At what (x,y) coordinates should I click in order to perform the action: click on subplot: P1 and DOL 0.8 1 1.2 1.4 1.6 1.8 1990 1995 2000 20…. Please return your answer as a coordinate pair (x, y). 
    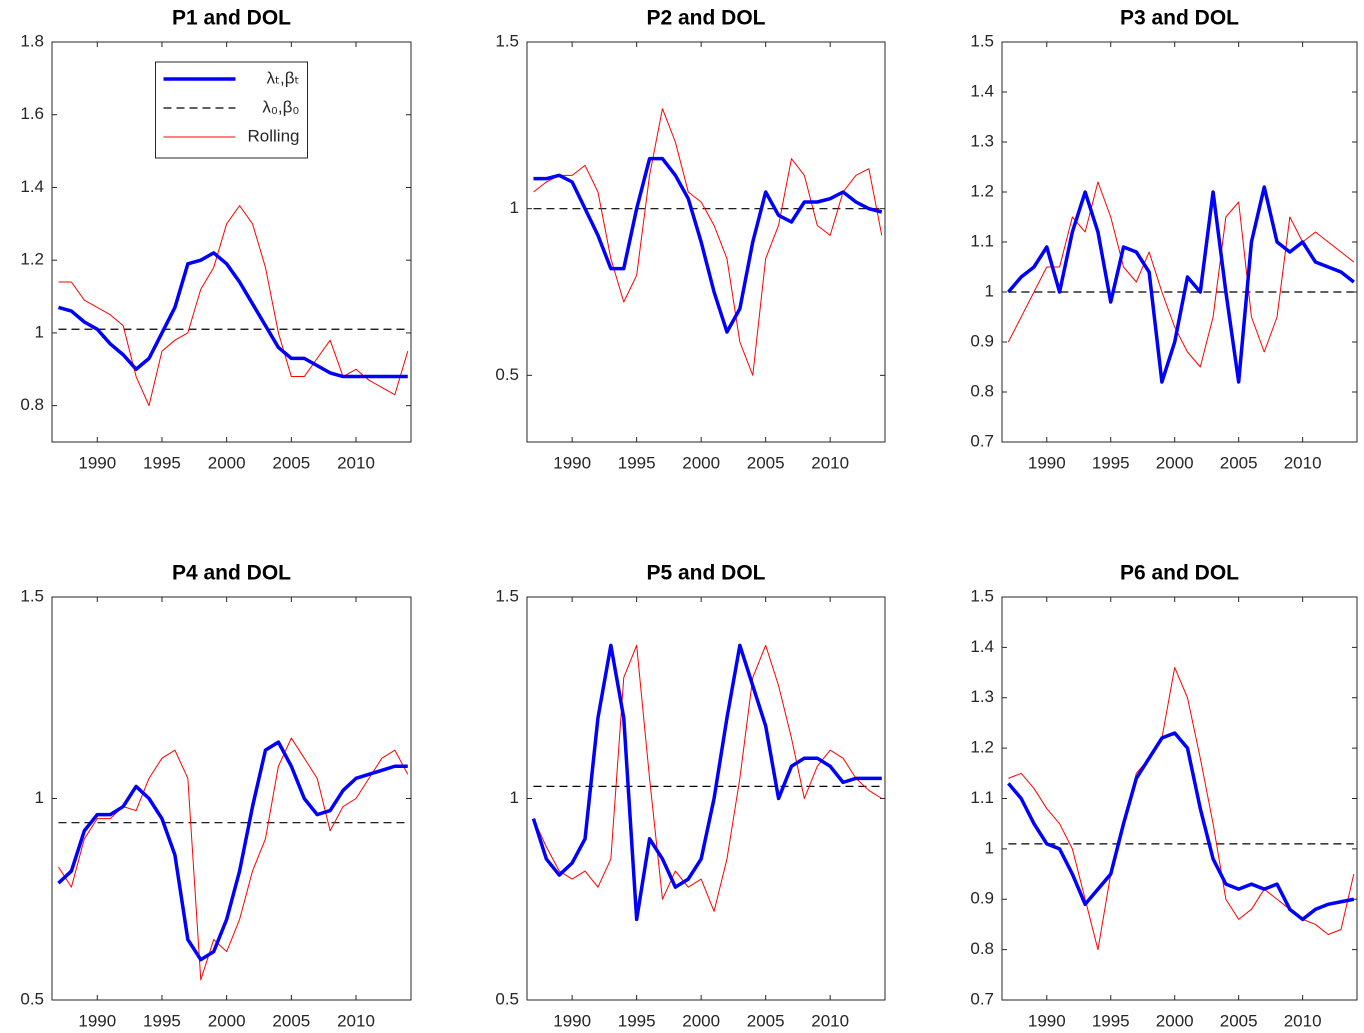
    Looking at the image, I should click on (216, 239).